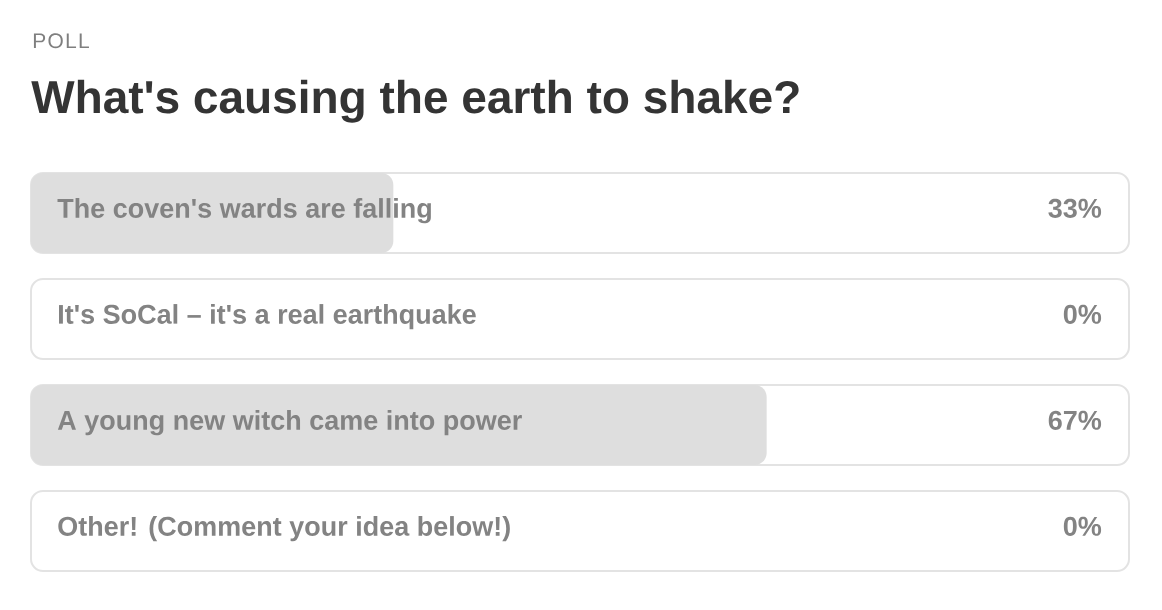  What do you see at coordinates (61, 41) in the screenshot?
I see `text: POLL` at bounding box center [61, 41].